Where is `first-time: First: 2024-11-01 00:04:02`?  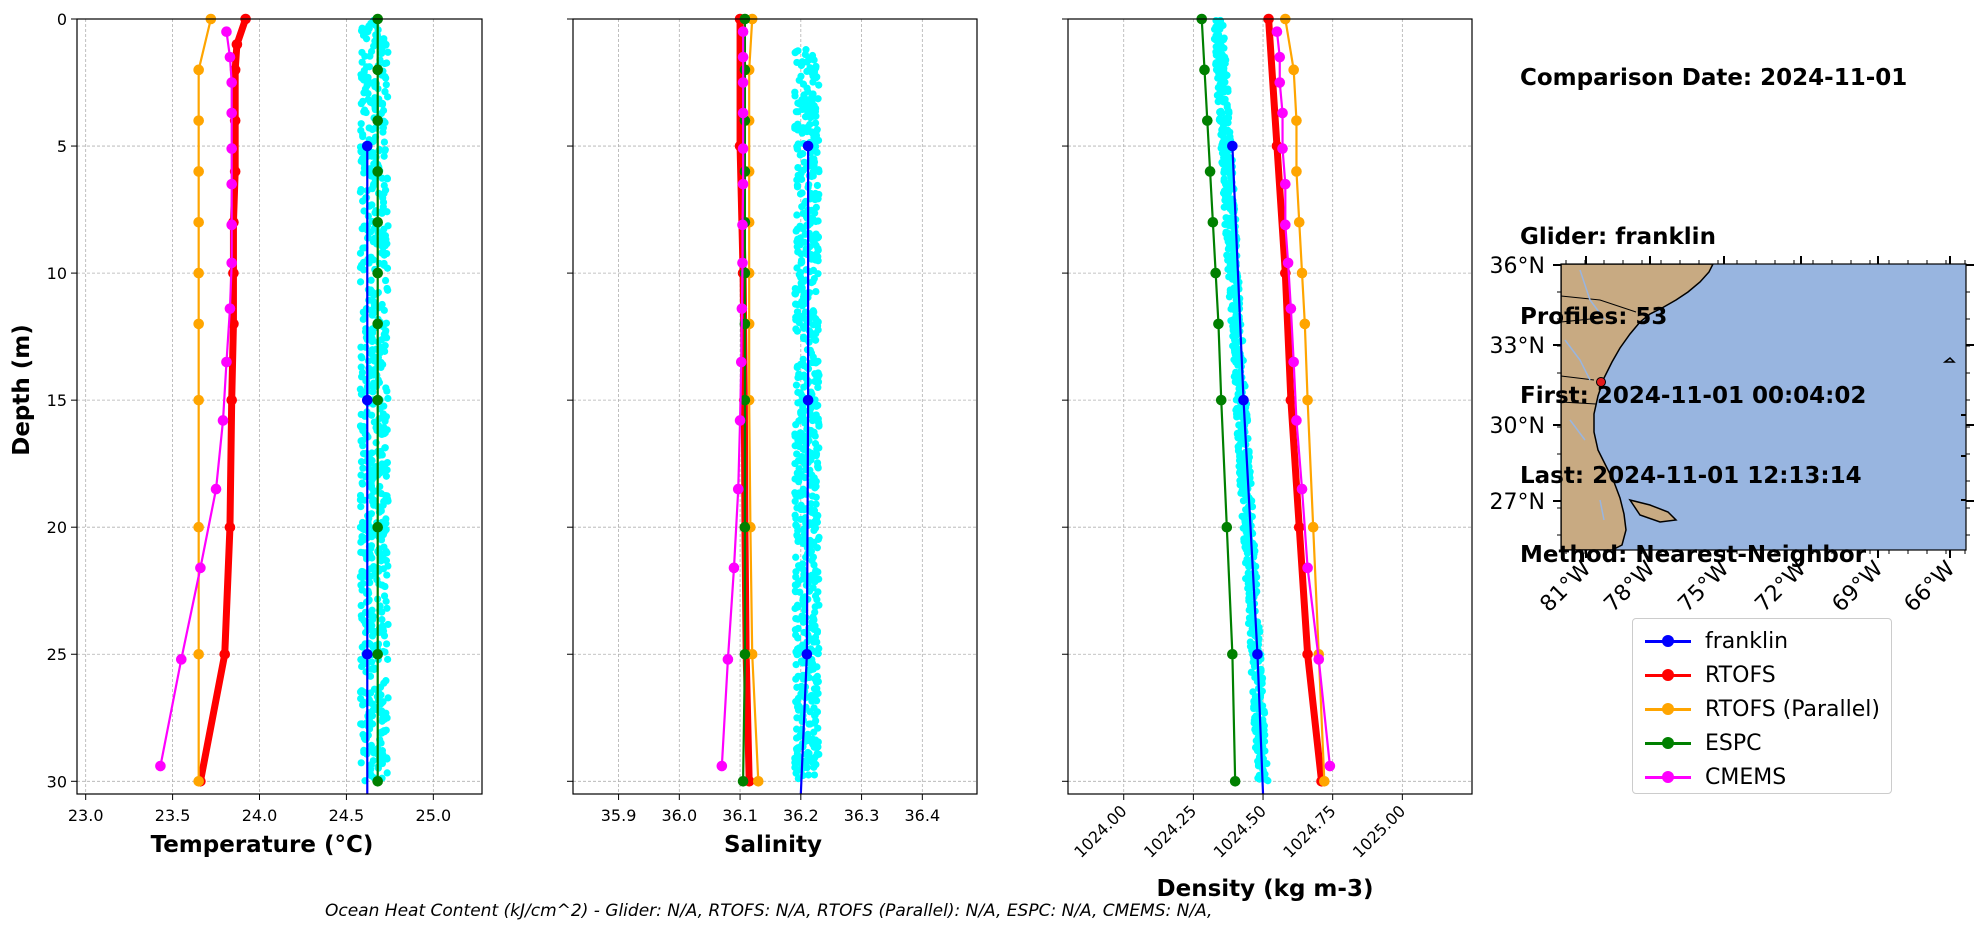 first-time: First: 2024-11-01 00:04:02 is located at coordinates (1693, 396).